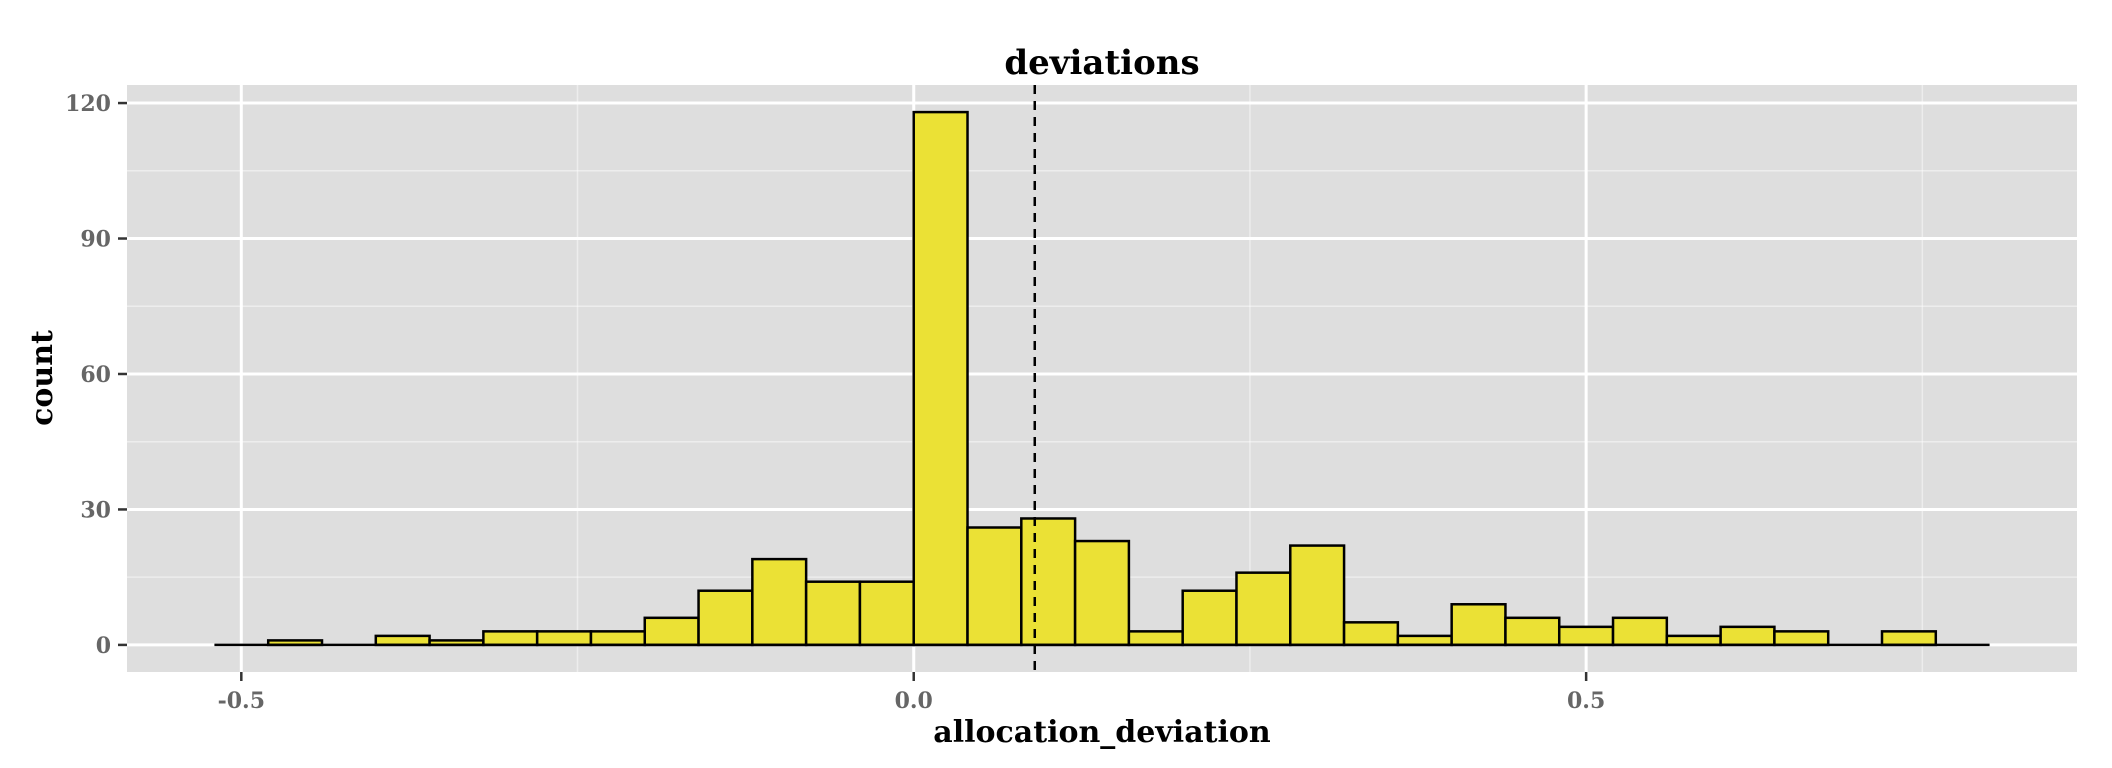  What do you see at coordinates (1586, 701) in the screenshot?
I see `x-tick-label: 0.5` at bounding box center [1586, 701].